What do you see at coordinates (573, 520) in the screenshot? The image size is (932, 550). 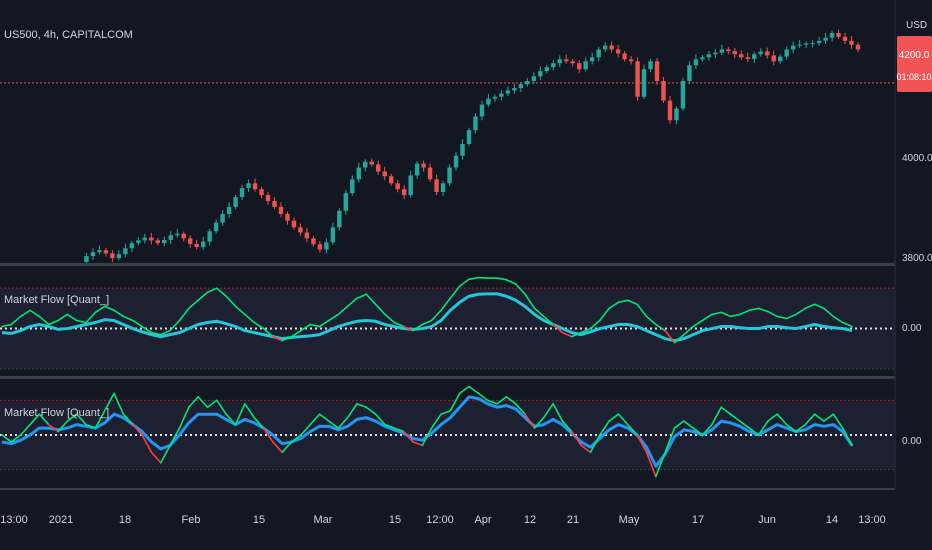 I see `time-tick-label: 21` at bounding box center [573, 520].